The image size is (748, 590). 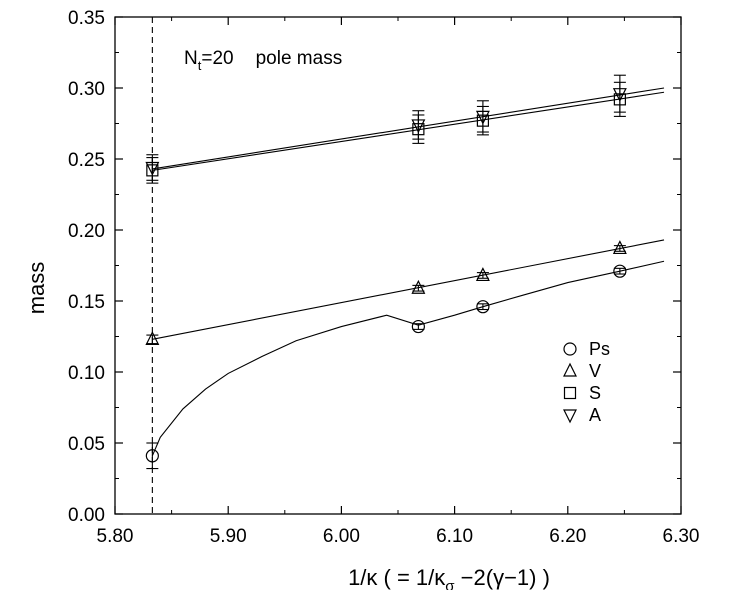 What do you see at coordinates (86, 89) in the screenshot?
I see `y-tick-label: 0.30` at bounding box center [86, 89].